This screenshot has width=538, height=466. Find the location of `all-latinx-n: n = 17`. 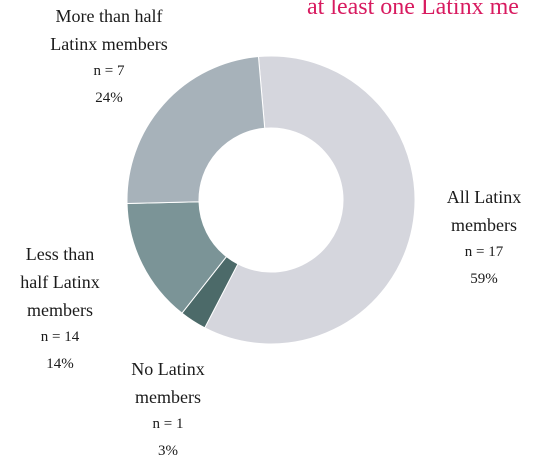

all-latinx-n: n = 17 is located at coordinates (484, 252).